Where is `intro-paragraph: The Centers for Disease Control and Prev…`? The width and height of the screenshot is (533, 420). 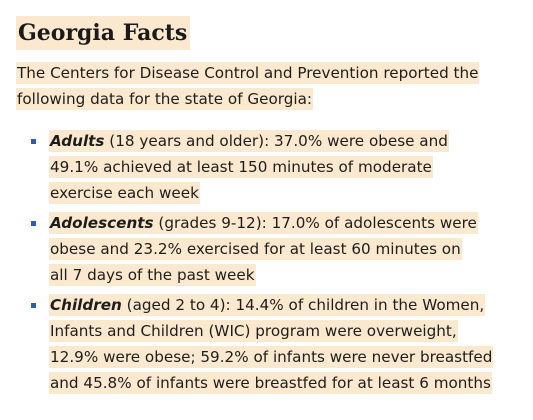
intro-paragraph: The Centers for Disease Control and Prev… is located at coordinates (251, 86).